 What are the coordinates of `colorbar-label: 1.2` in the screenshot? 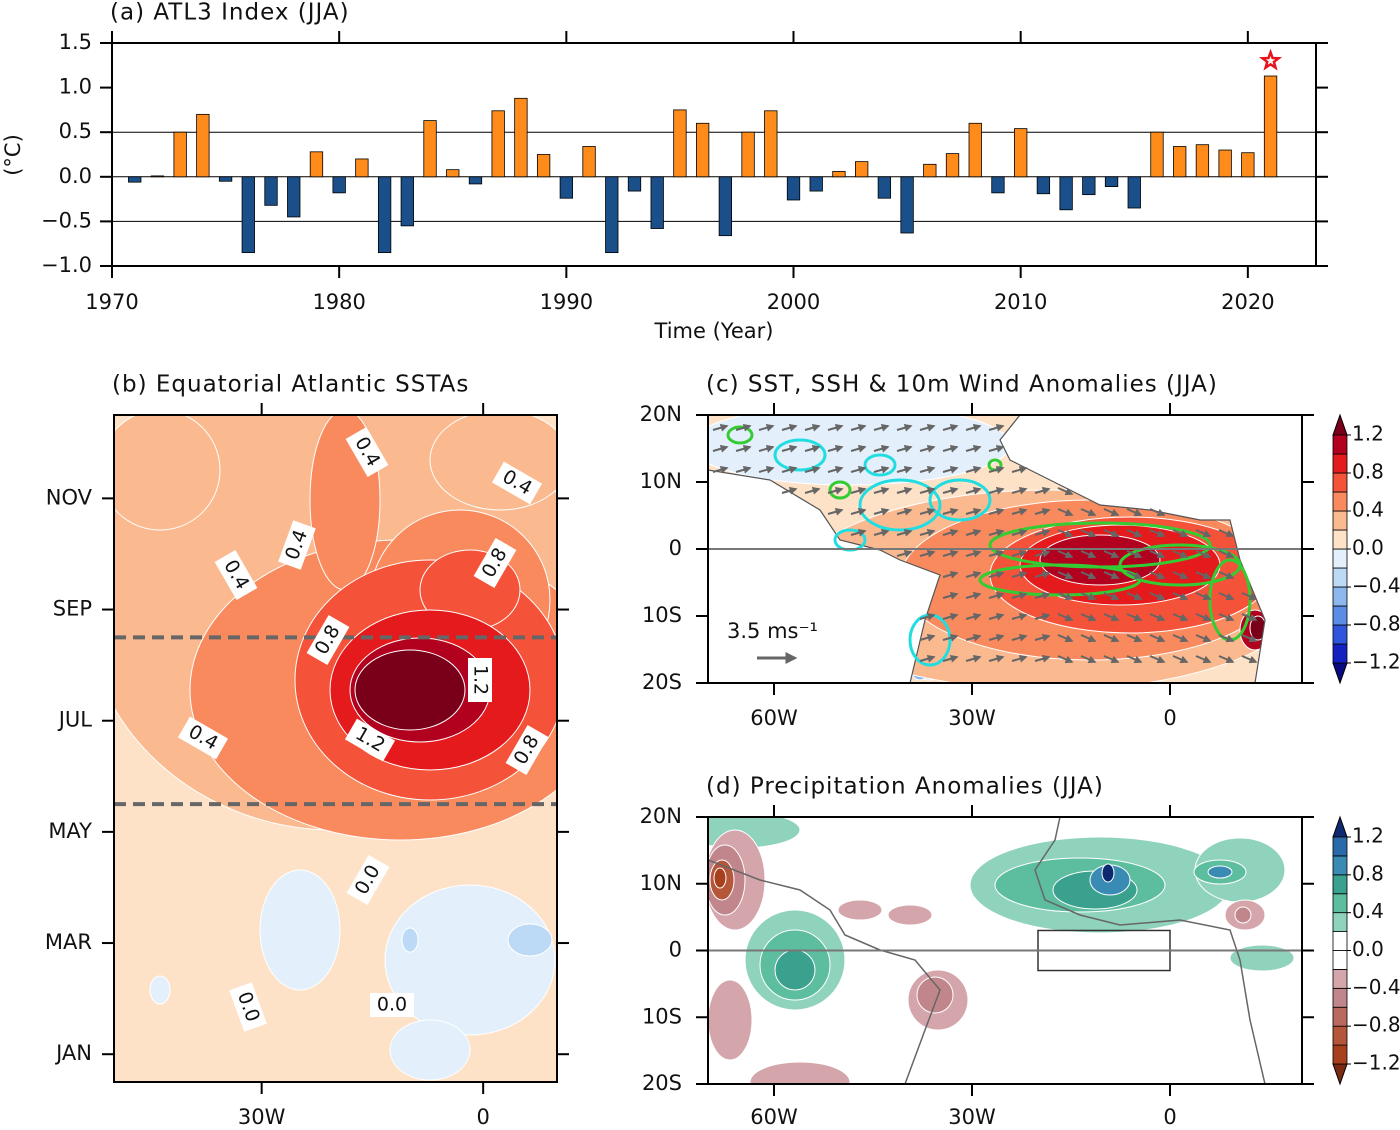 It's located at (1368, 836).